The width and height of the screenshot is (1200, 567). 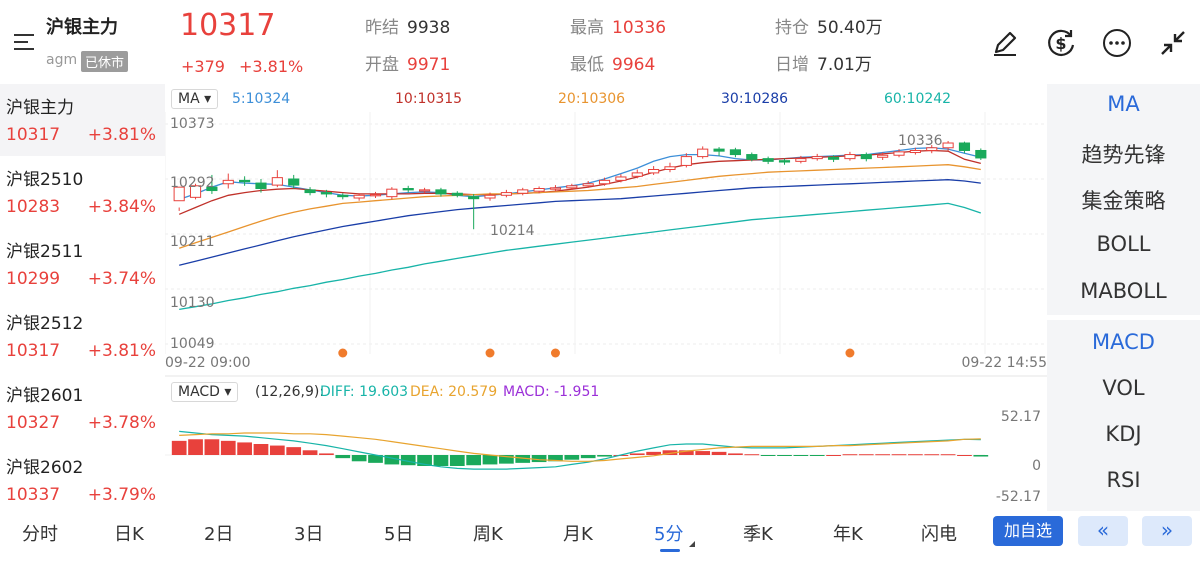 What do you see at coordinates (399, 534) in the screenshot?
I see `tab-5day: 5日` at bounding box center [399, 534].